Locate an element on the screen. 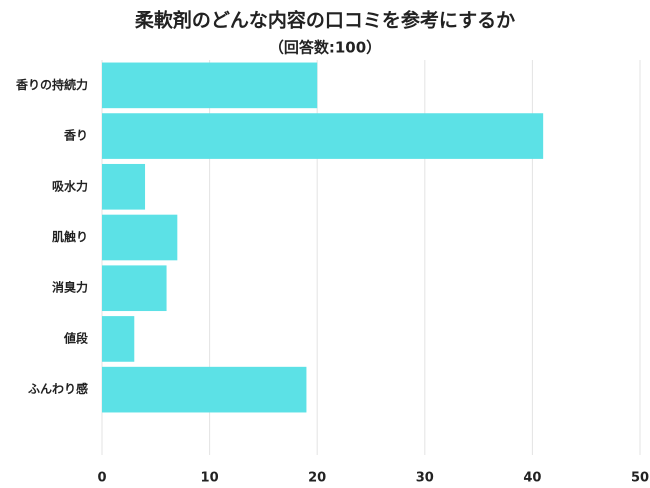 The width and height of the screenshot is (650, 488). x-tick-label: 0 is located at coordinates (101, 478).